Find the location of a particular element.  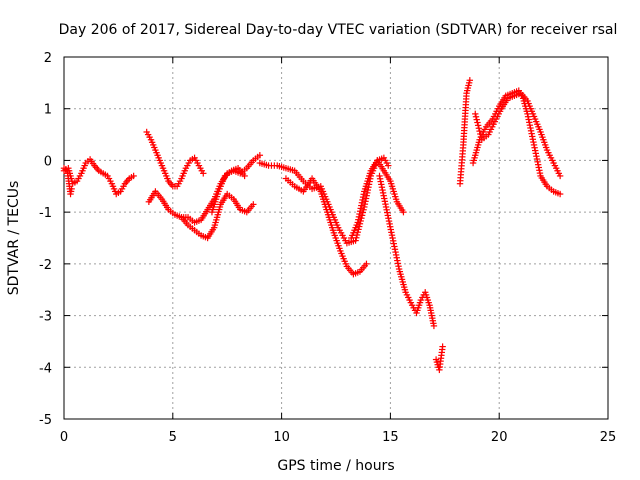

y-tick-label: -1 is located at coordinates (45, 213).